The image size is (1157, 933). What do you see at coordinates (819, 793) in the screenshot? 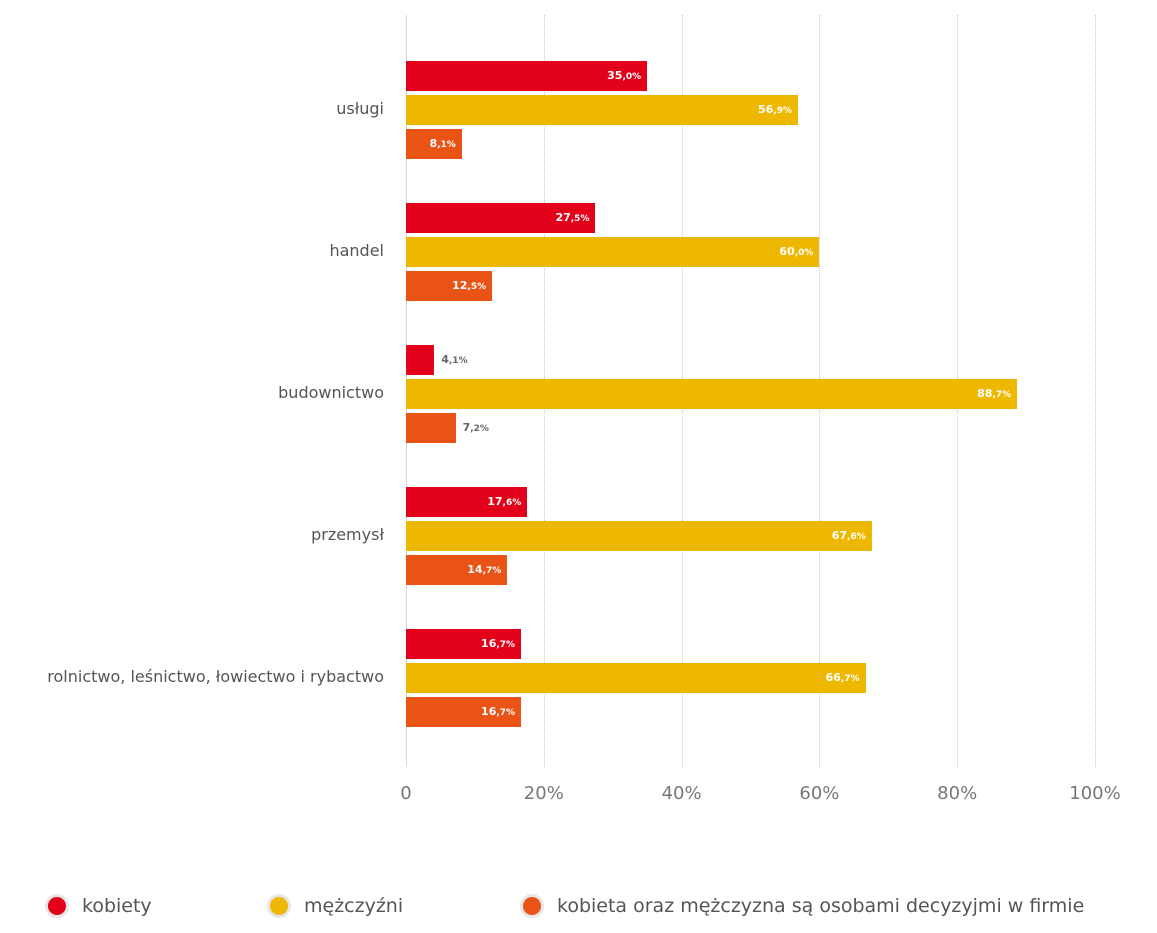
I see `x-tick-label: 60%` at bounding box center [819, 793].